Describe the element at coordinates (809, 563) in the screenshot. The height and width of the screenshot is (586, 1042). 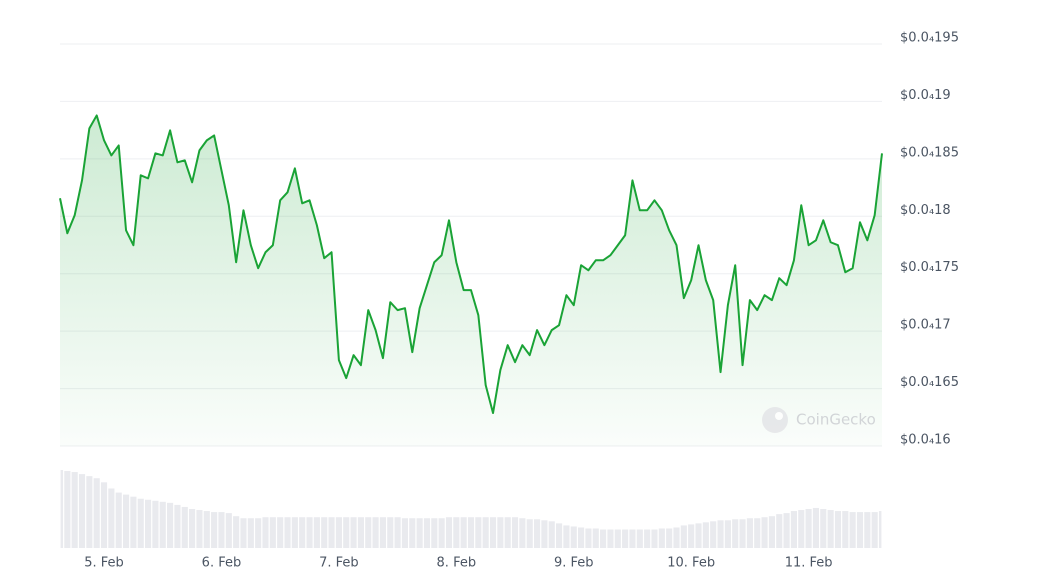
I see `x-tick-label: 11. Feb` at that location.